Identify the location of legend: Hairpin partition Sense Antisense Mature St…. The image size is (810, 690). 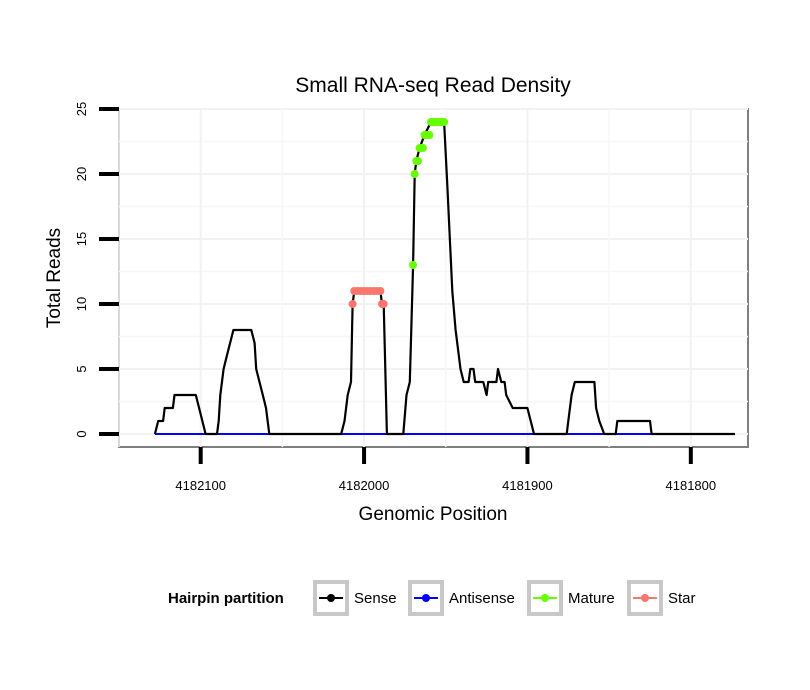
(432, 598).